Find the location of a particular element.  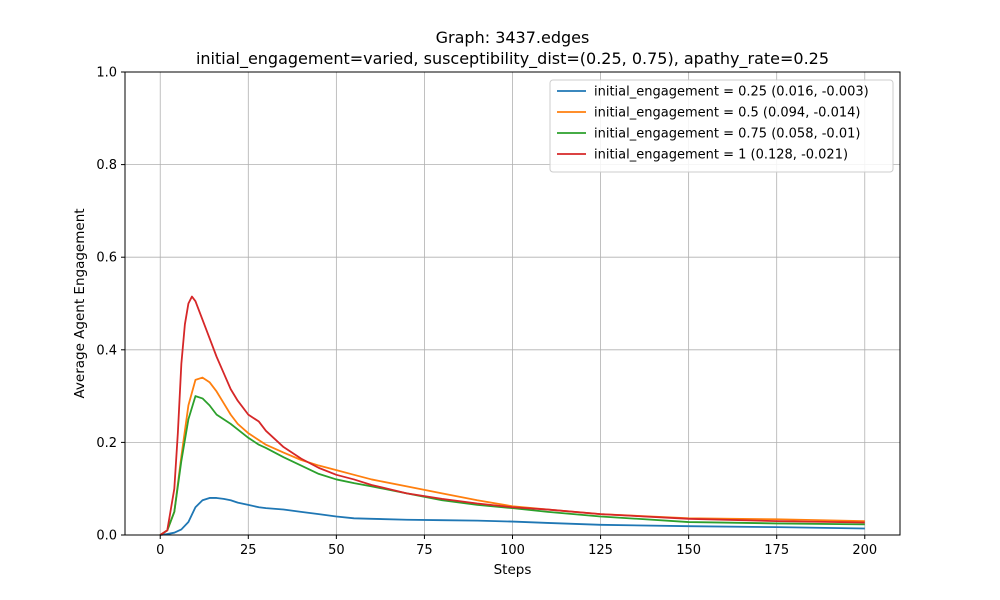

x-tick-label: 75 is located at coordinates (424, 550).